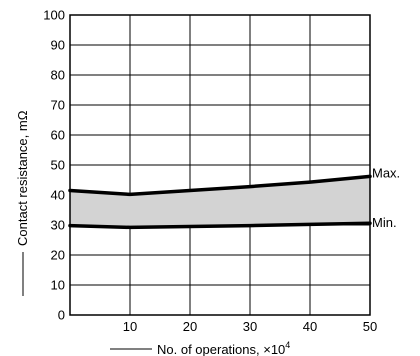 The image size is (420, 356). Describe the element at coordinates (58, 165) in the screenshot. I see `y-tick-label-5: 50` at that location.